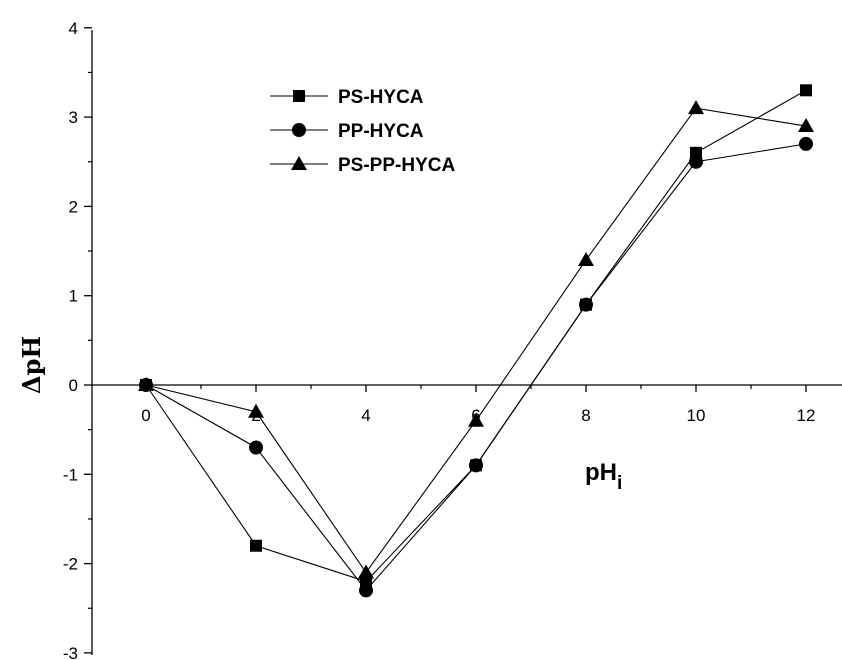 This screenshot has width=842, height=660. What do you see at coordinates (73, 206) in the screenshot?
I see `y-tick-label: 2` at bounding box center [73, 206].